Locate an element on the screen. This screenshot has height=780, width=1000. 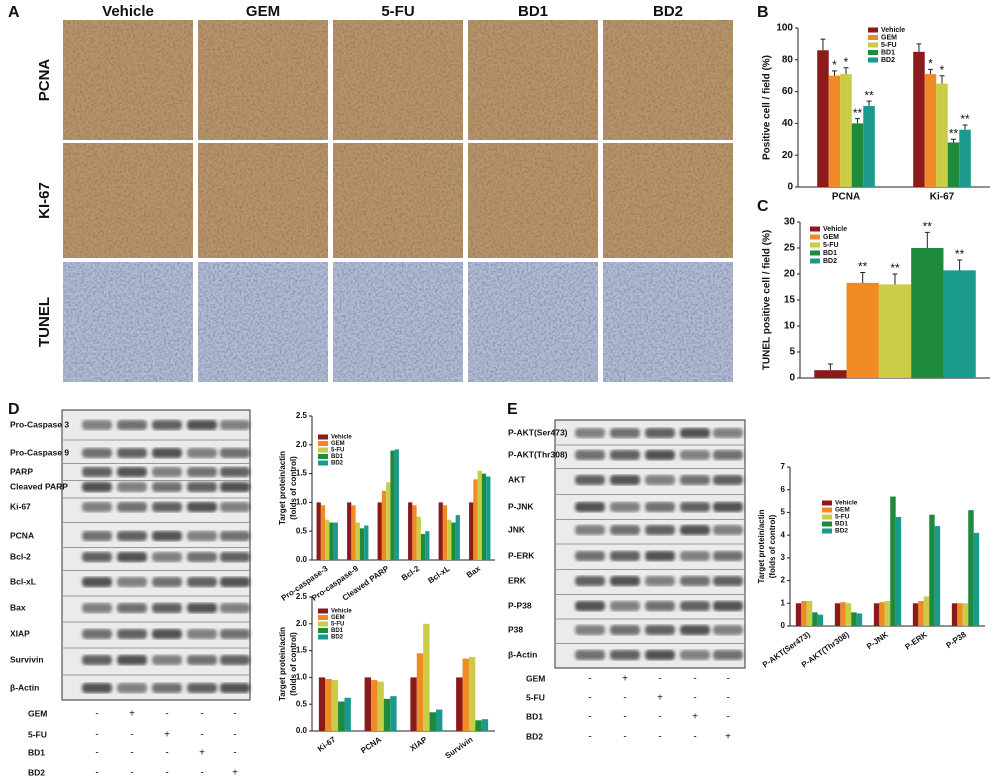
x-tick-label: Bcl-xL is located at coordinates (438, 574).